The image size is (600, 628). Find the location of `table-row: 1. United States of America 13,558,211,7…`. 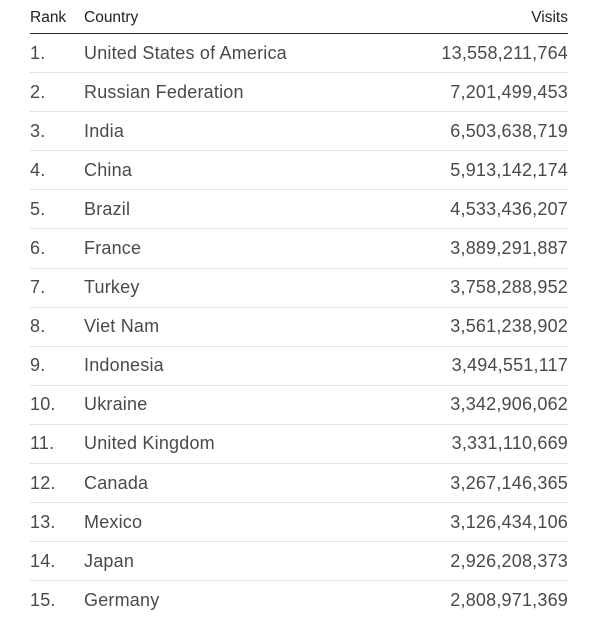

table-row: 1. United States of America 13,558,211,7… is located at coordinates (299, 54).